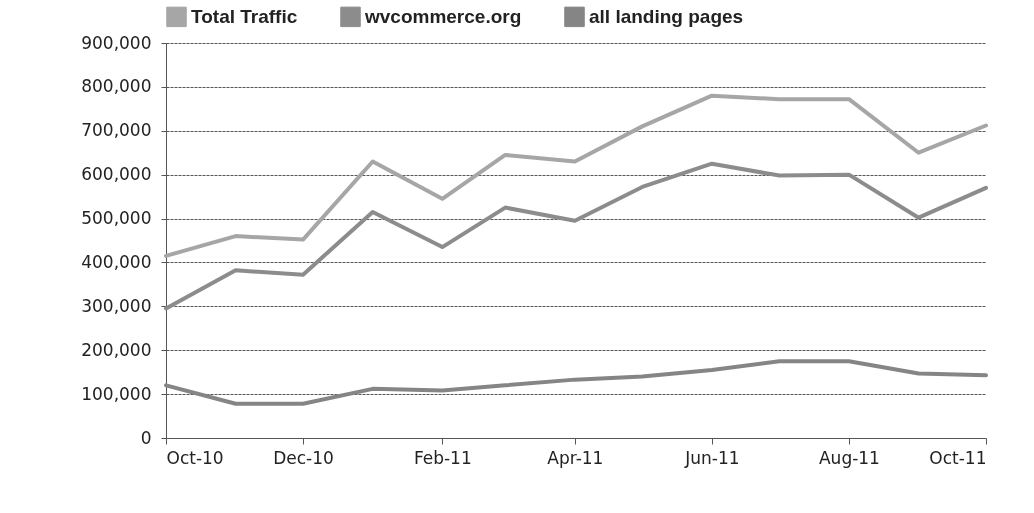 The height and width of the screenshot is (513, 1034). I want to click on y-tick-label: 900,000, so click(116, 42).